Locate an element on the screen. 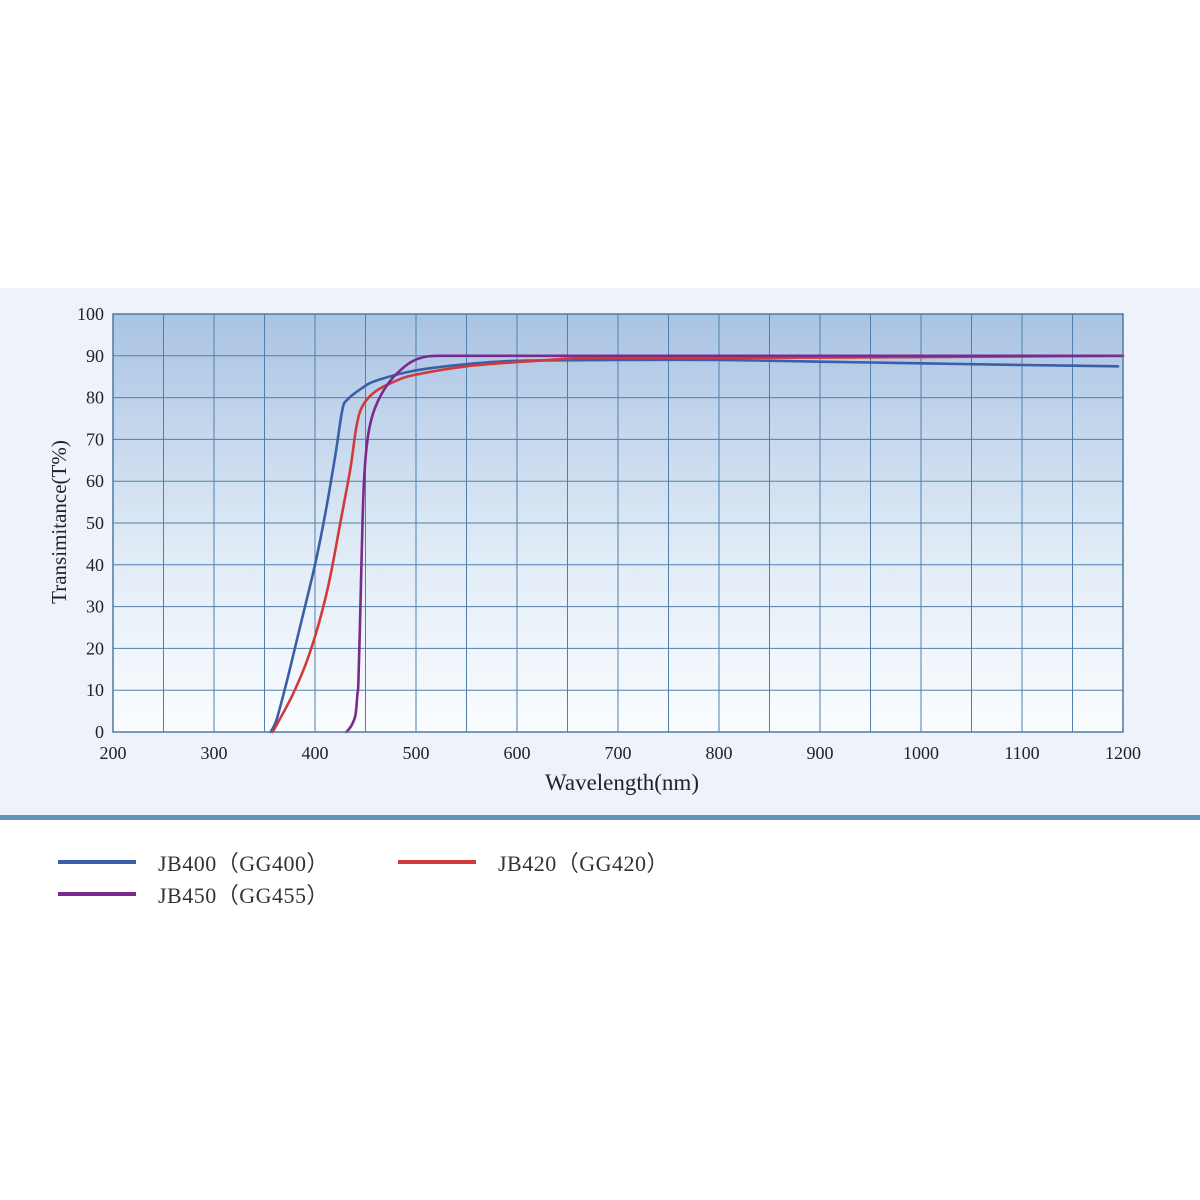  x-tick-label: 300 is located at coordinates (214, 753).